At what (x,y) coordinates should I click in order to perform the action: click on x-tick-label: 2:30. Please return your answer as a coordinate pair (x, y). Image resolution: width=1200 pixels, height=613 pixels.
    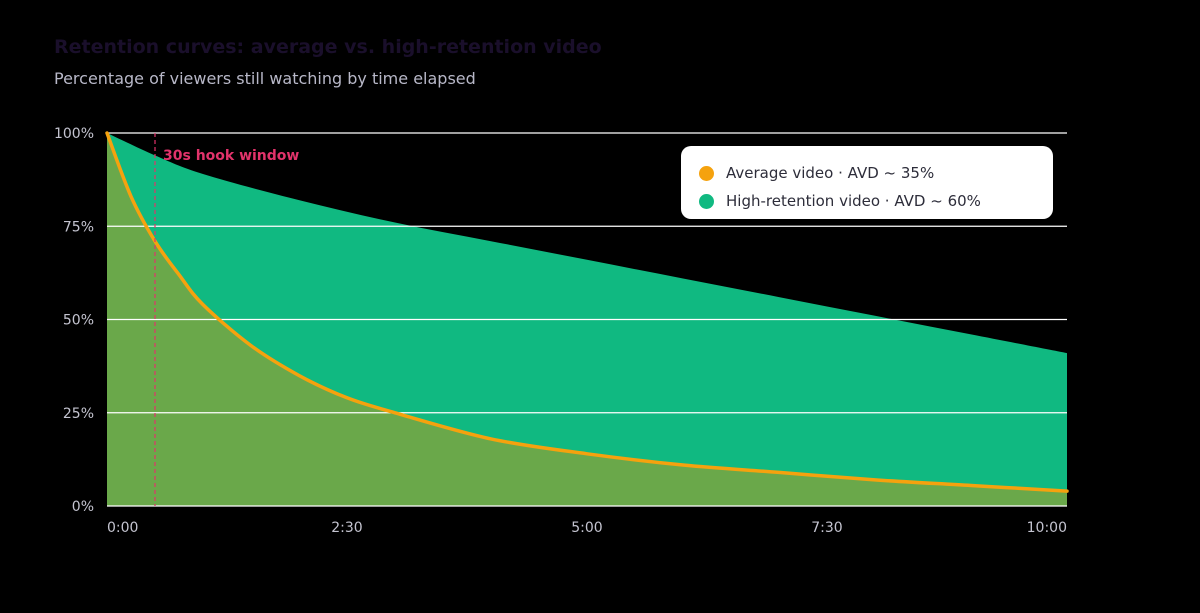
    Looking at the image, I should click on (346, 528).